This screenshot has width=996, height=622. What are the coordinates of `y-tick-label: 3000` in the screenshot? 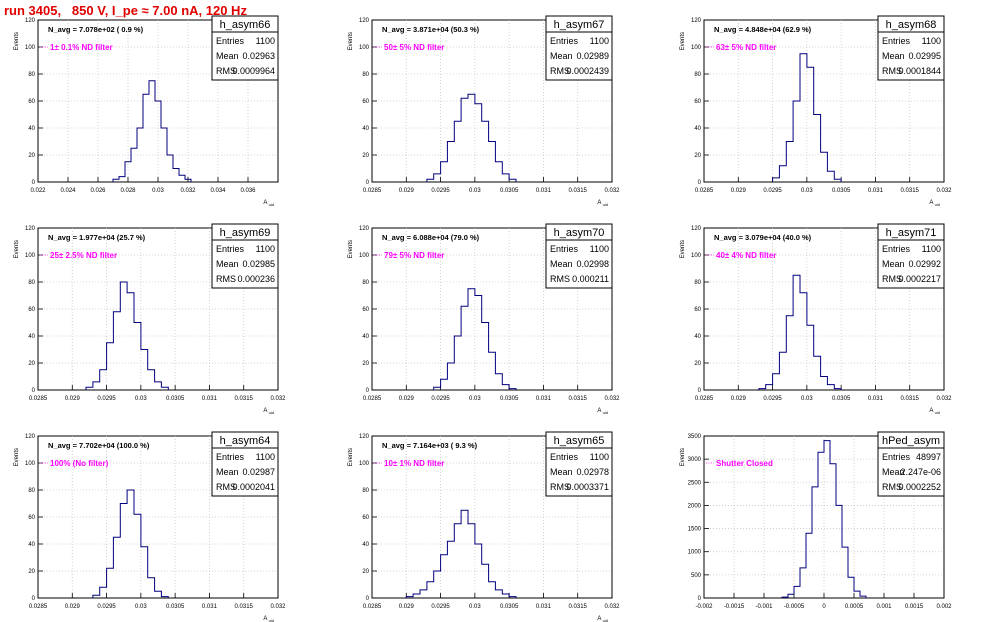 It's located at (695, 460).